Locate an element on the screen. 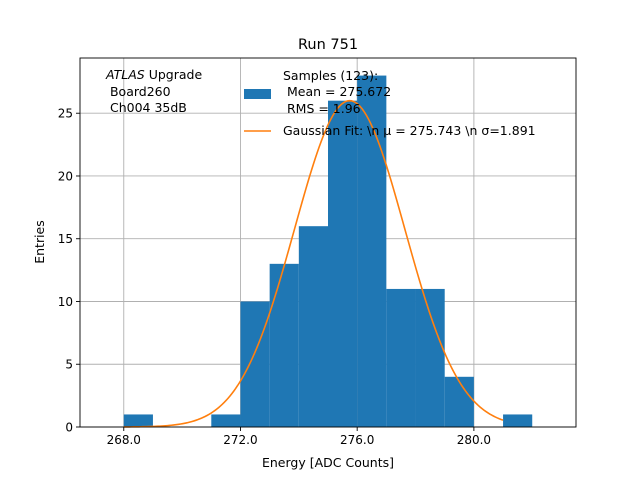 The width and height of the screenshot is (640, 480). annotation-line-1: ATLAS Upgrade is located at coordinates (153, 74).